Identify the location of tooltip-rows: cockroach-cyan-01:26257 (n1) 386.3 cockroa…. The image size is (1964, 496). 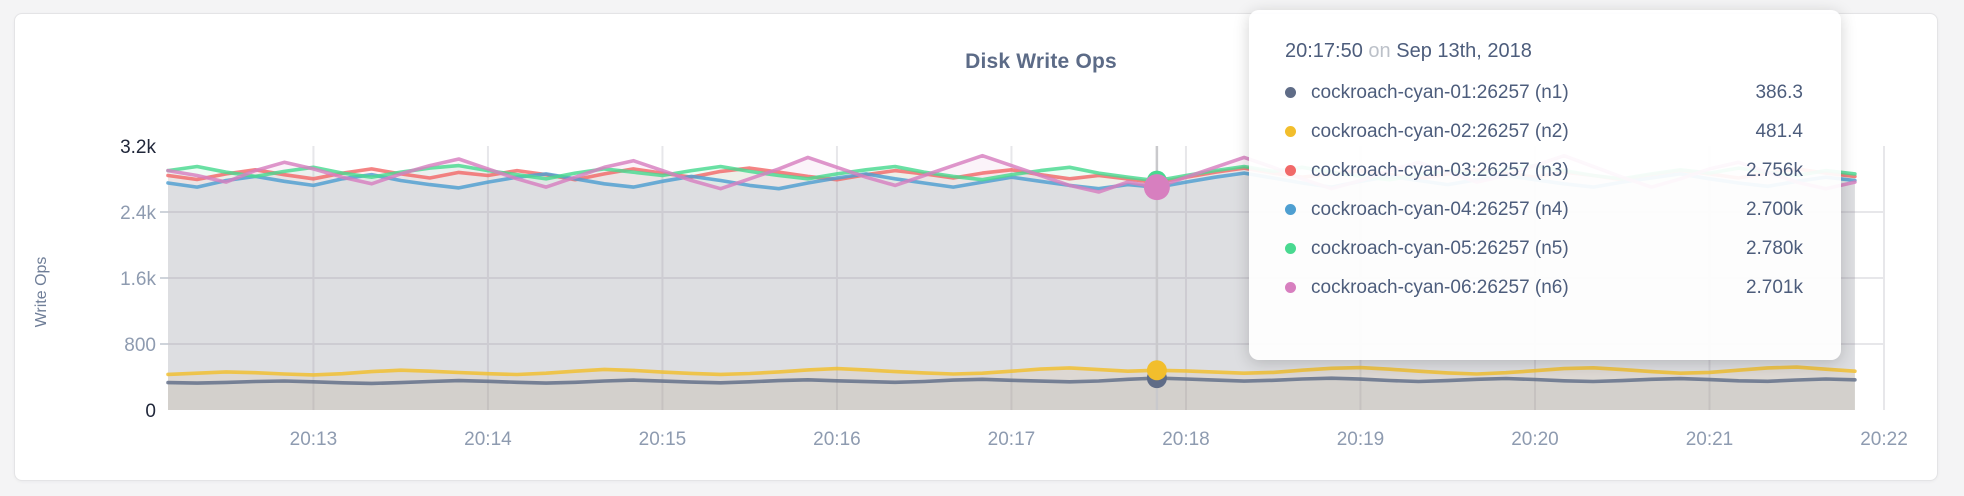
(1543, 190).